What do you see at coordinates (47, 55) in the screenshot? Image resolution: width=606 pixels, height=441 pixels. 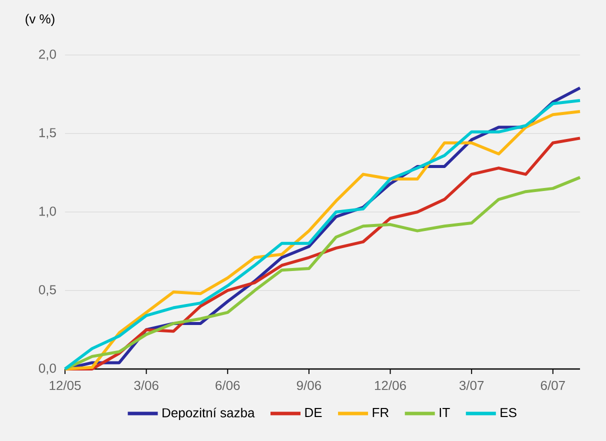 I see `y-tick-label: 2,0` at bounding box center [47, 55].